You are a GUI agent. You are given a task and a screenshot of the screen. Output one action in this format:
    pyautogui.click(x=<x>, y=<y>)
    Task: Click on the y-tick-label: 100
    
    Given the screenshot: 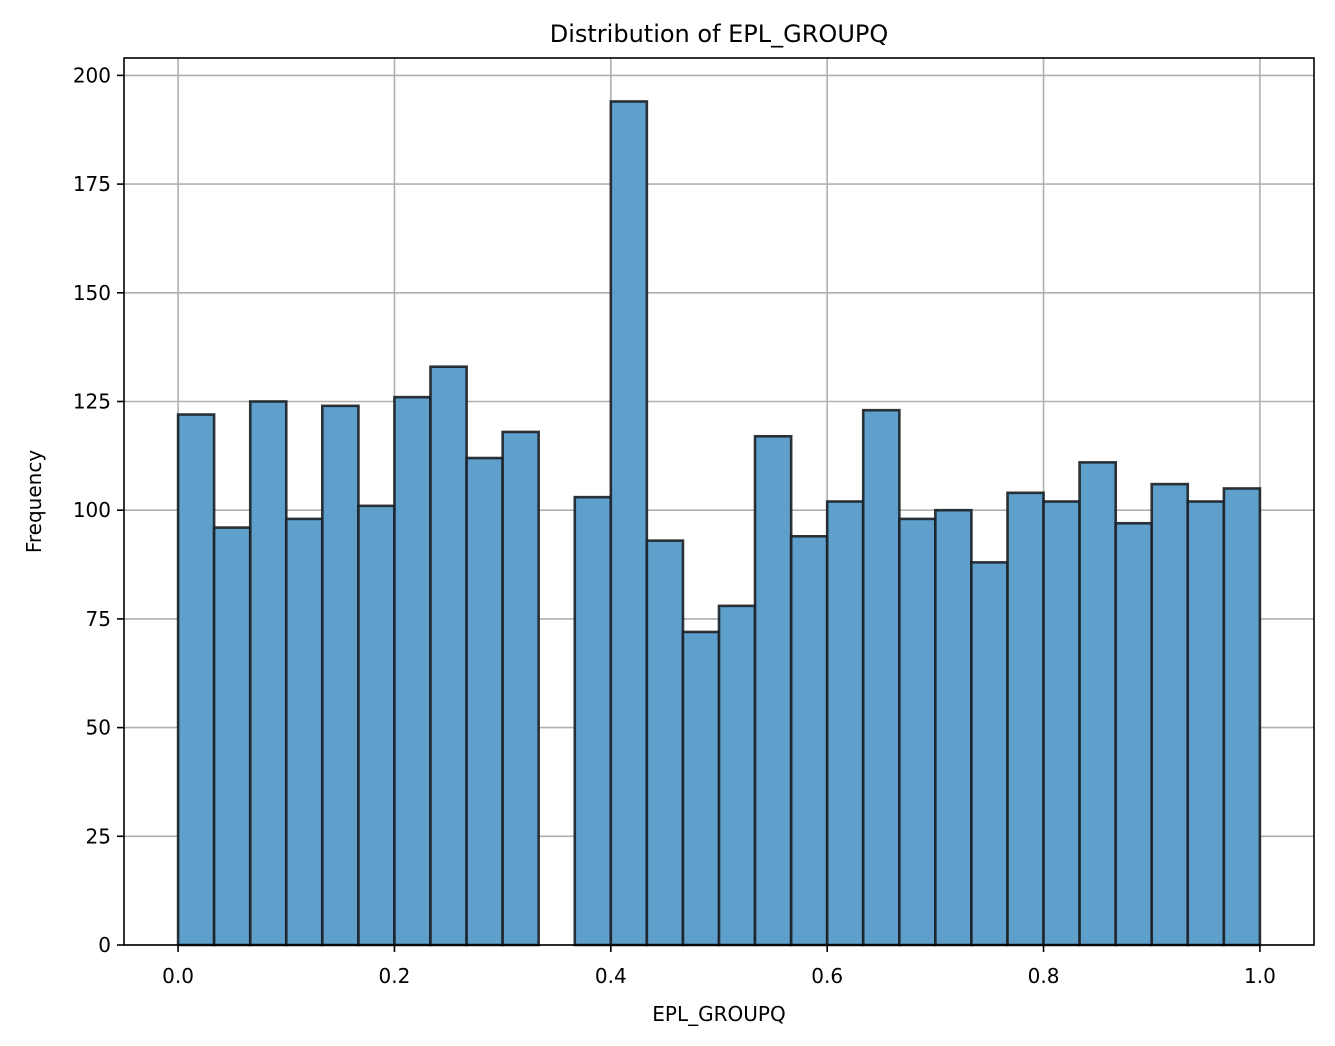 What is the action you would take?
    pyautogui.click(x=92, y=510)
    